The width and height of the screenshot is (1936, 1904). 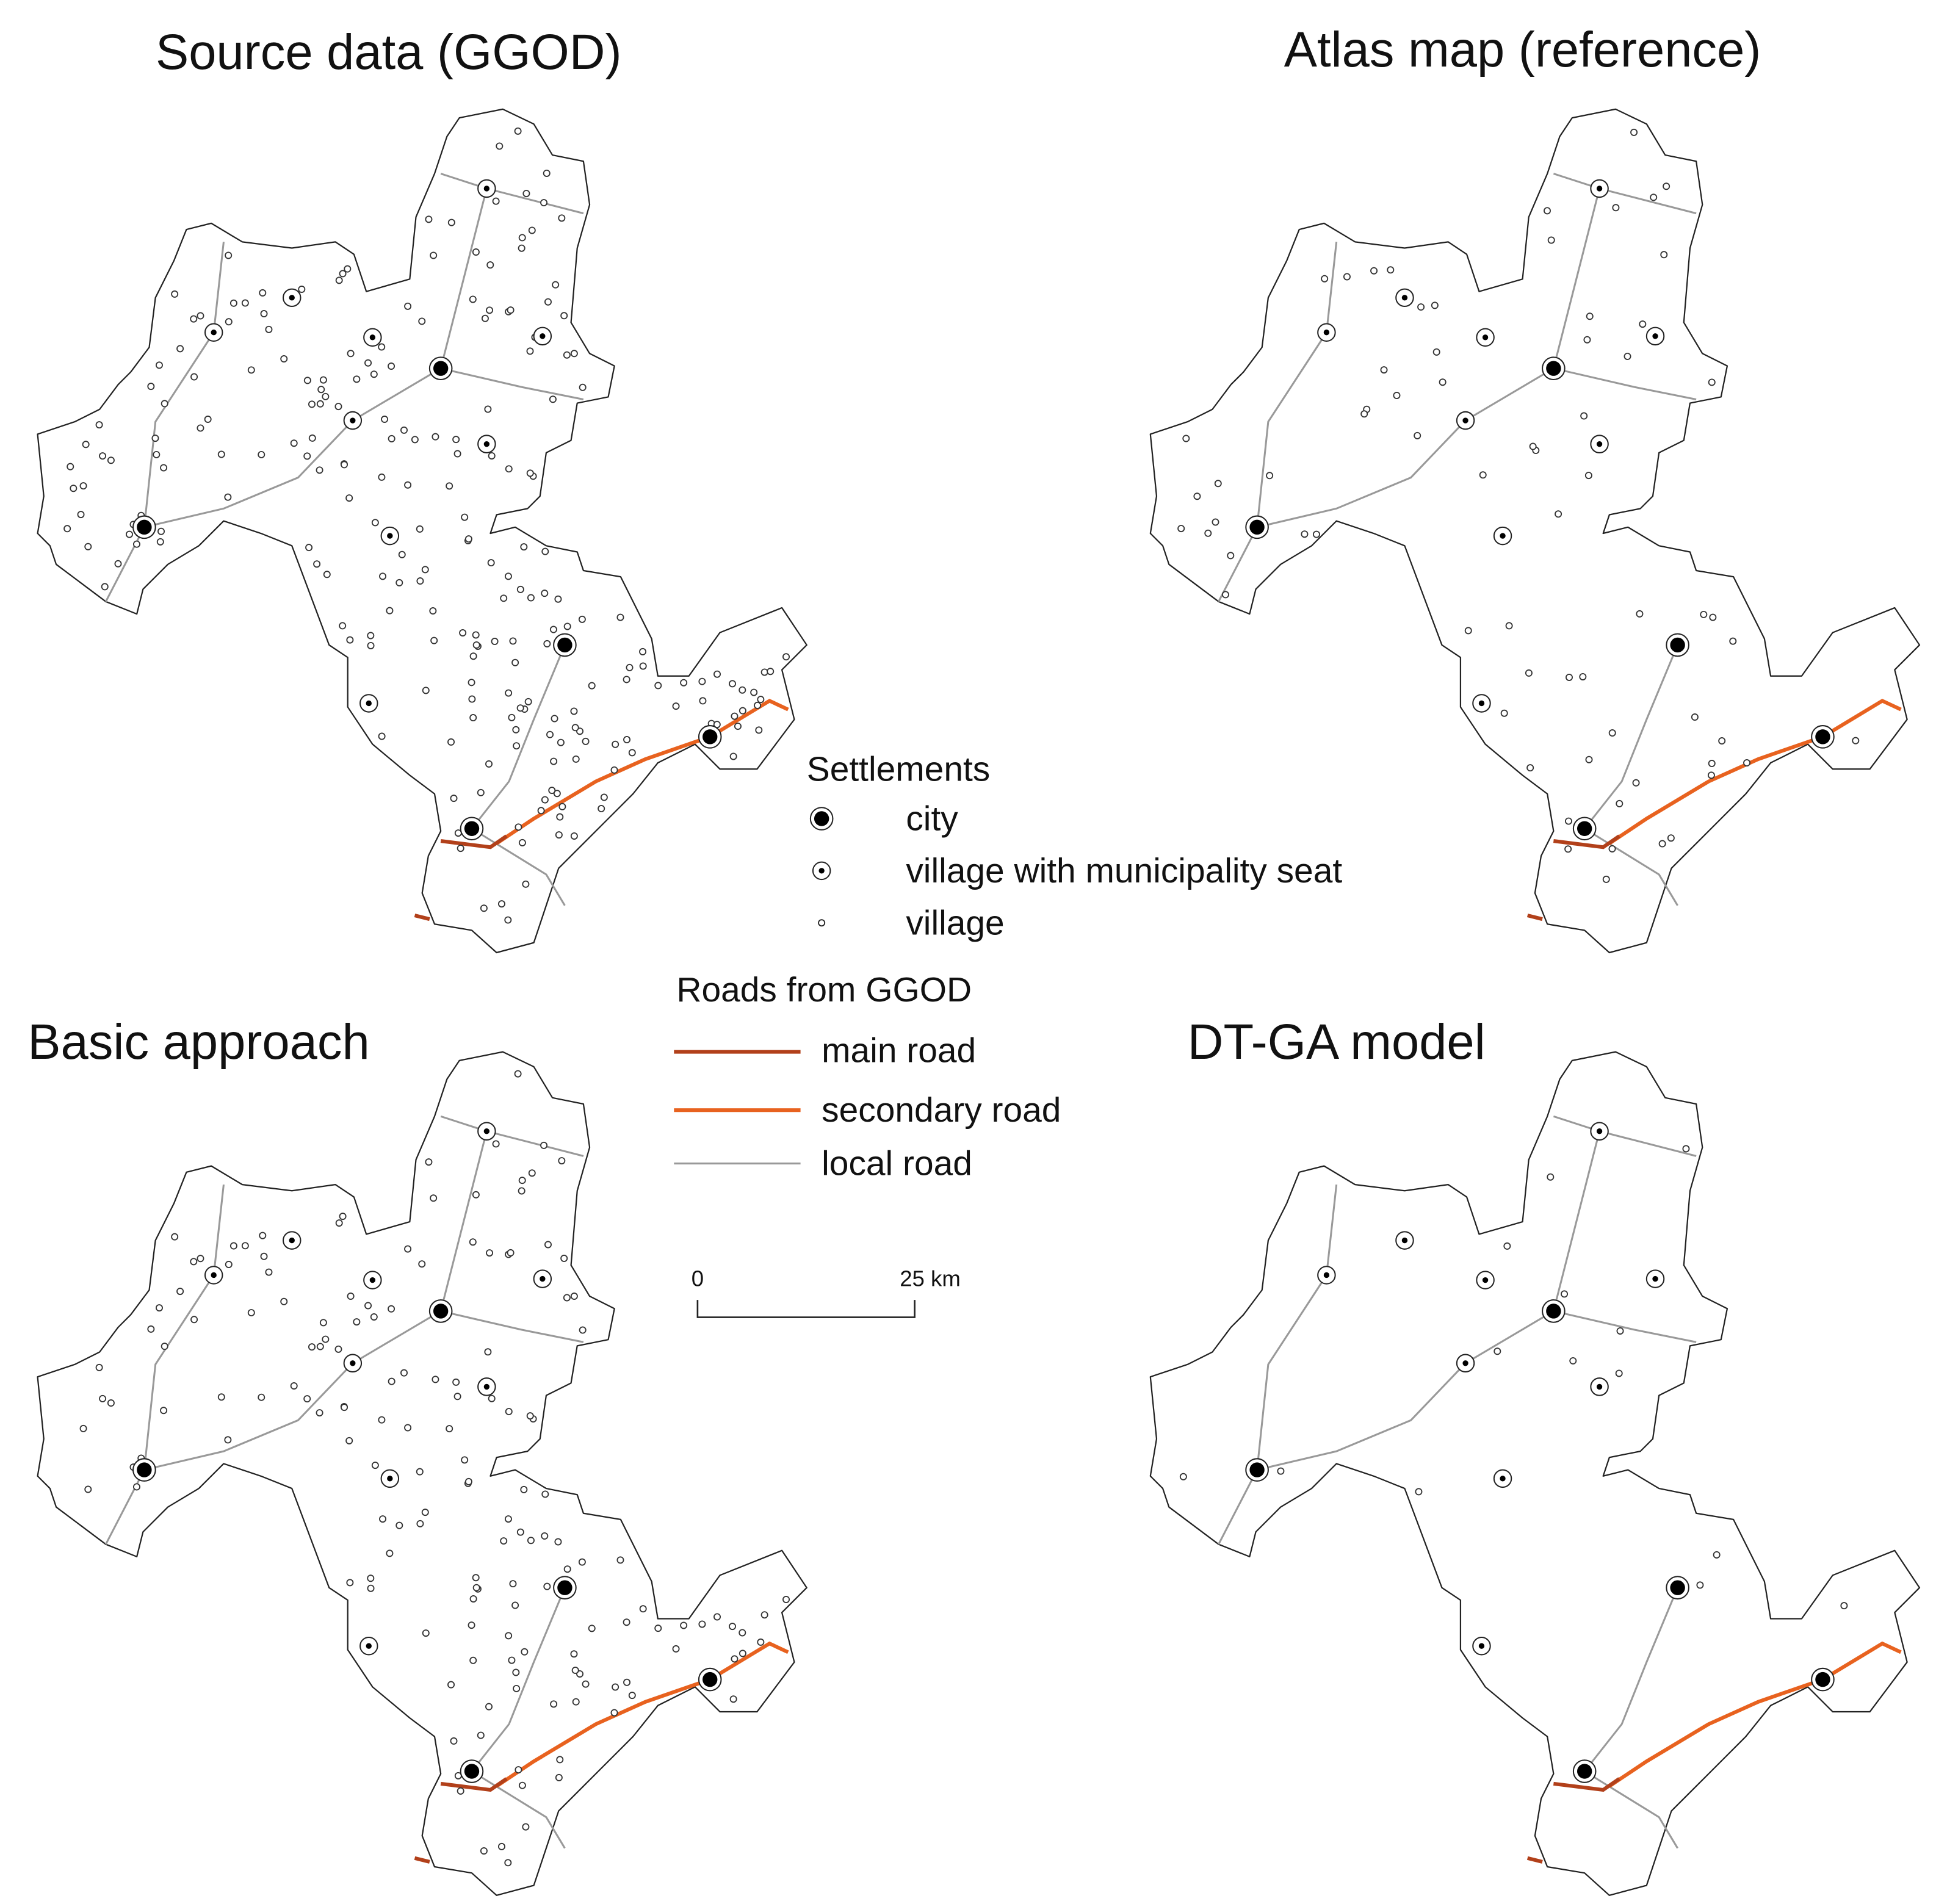 I want to click on scale-line, so click(x=806, y=1309).